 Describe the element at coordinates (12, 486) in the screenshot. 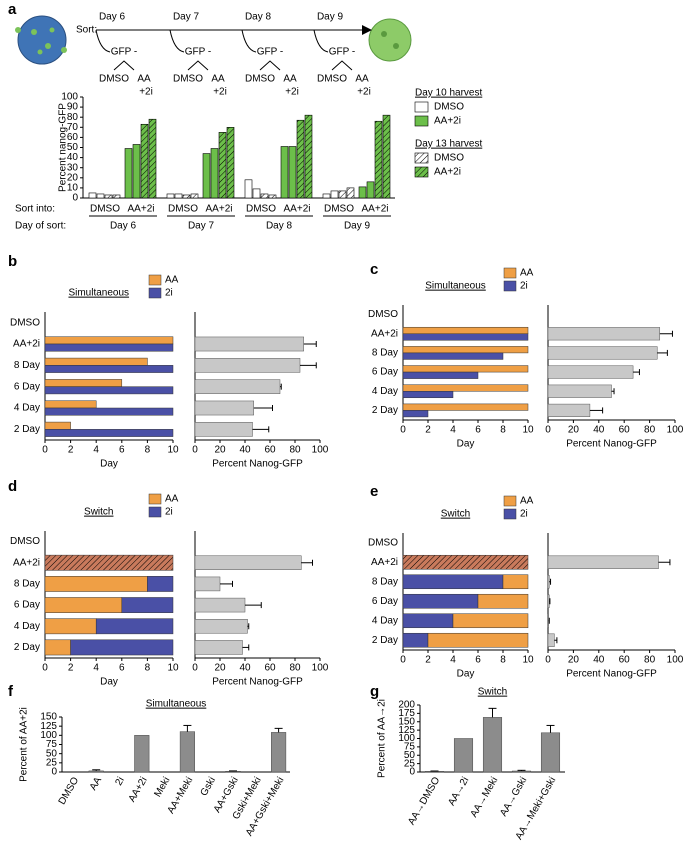

I see `panel-label: d` at that location.